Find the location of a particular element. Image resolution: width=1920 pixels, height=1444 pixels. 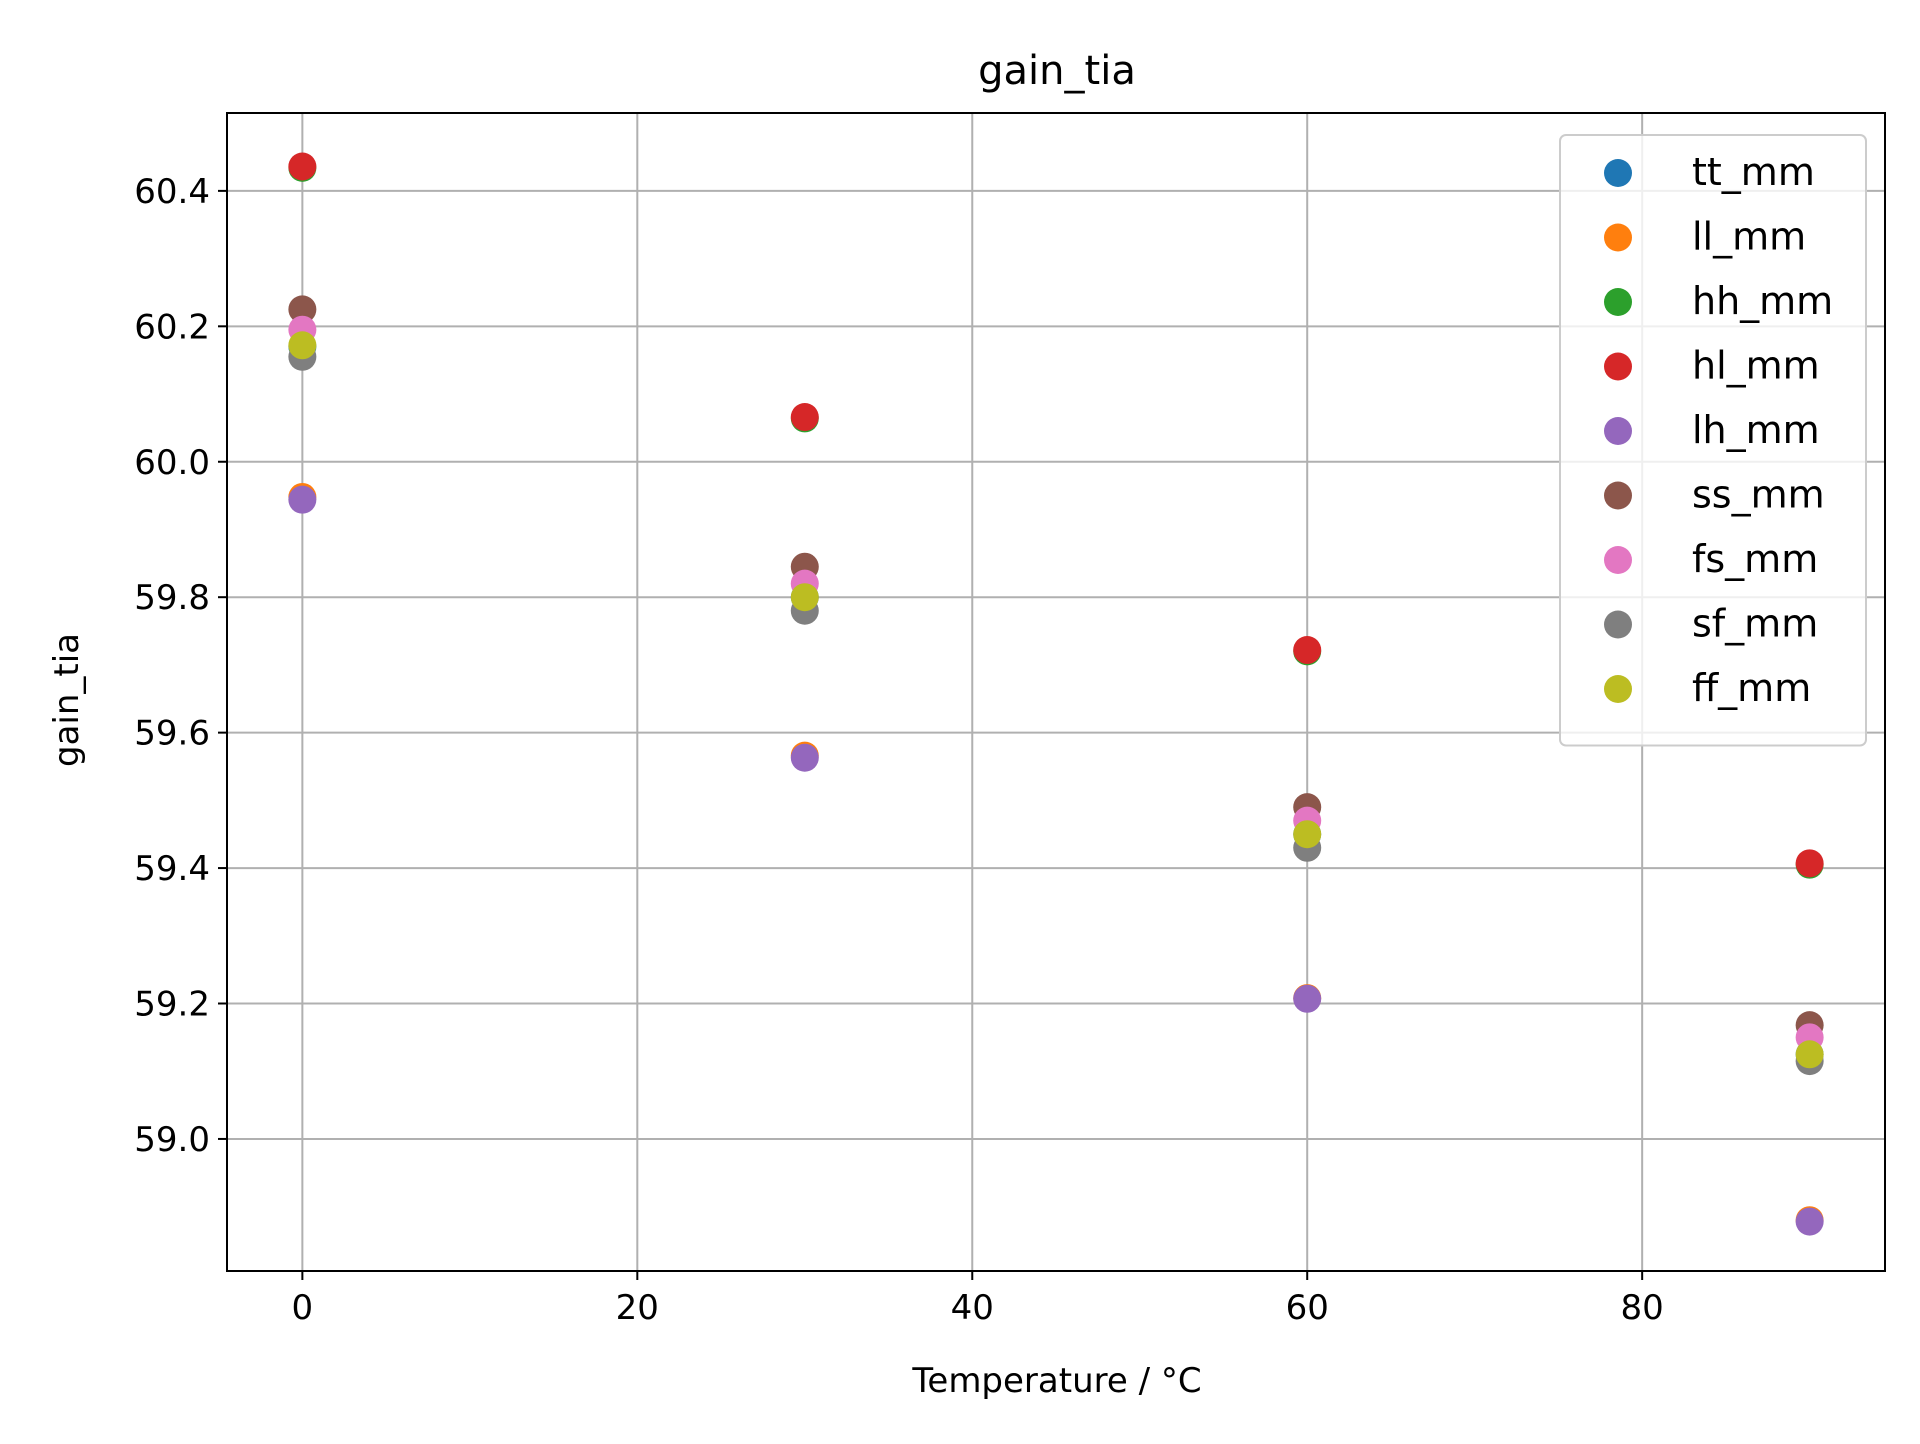

legend-marker-hh_mm is located at coordinates (1618, 302).